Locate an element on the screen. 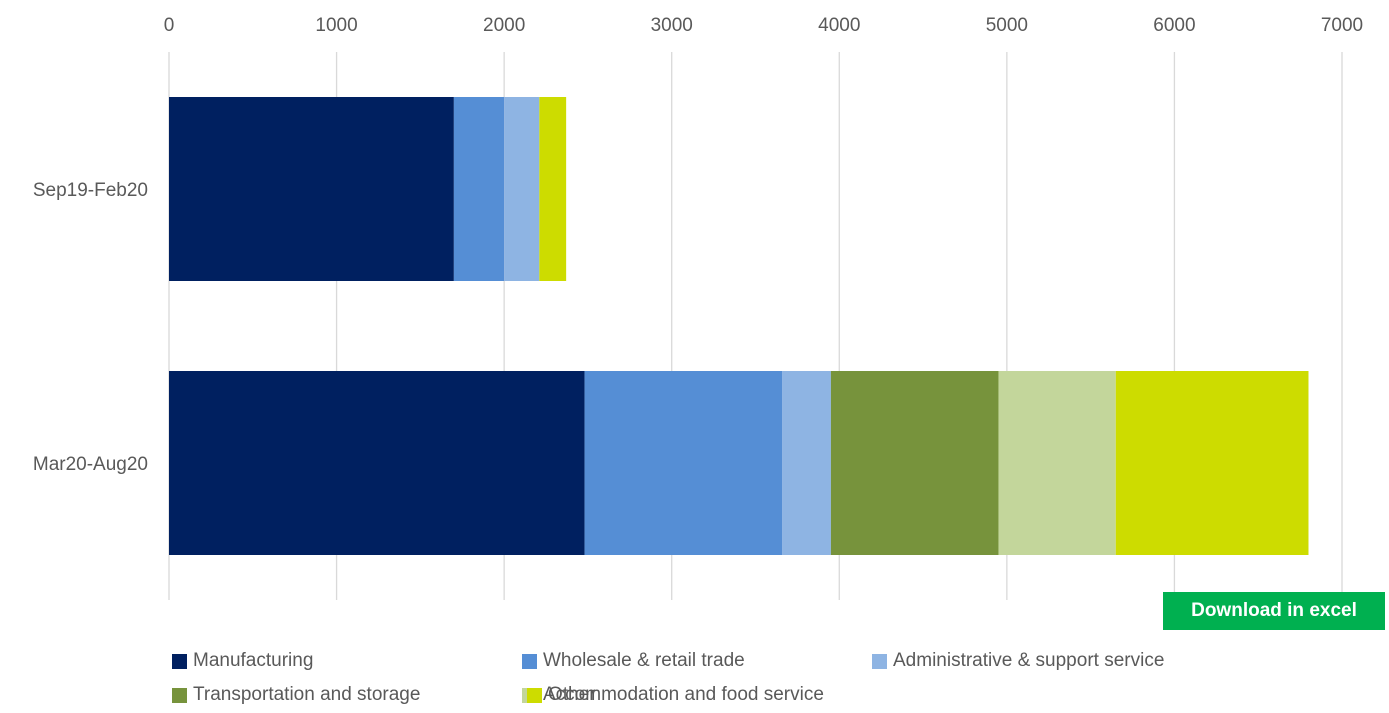 The image size is (1389, 713). legend-label: Administrative & support service is located at coordinates (1029, 660).